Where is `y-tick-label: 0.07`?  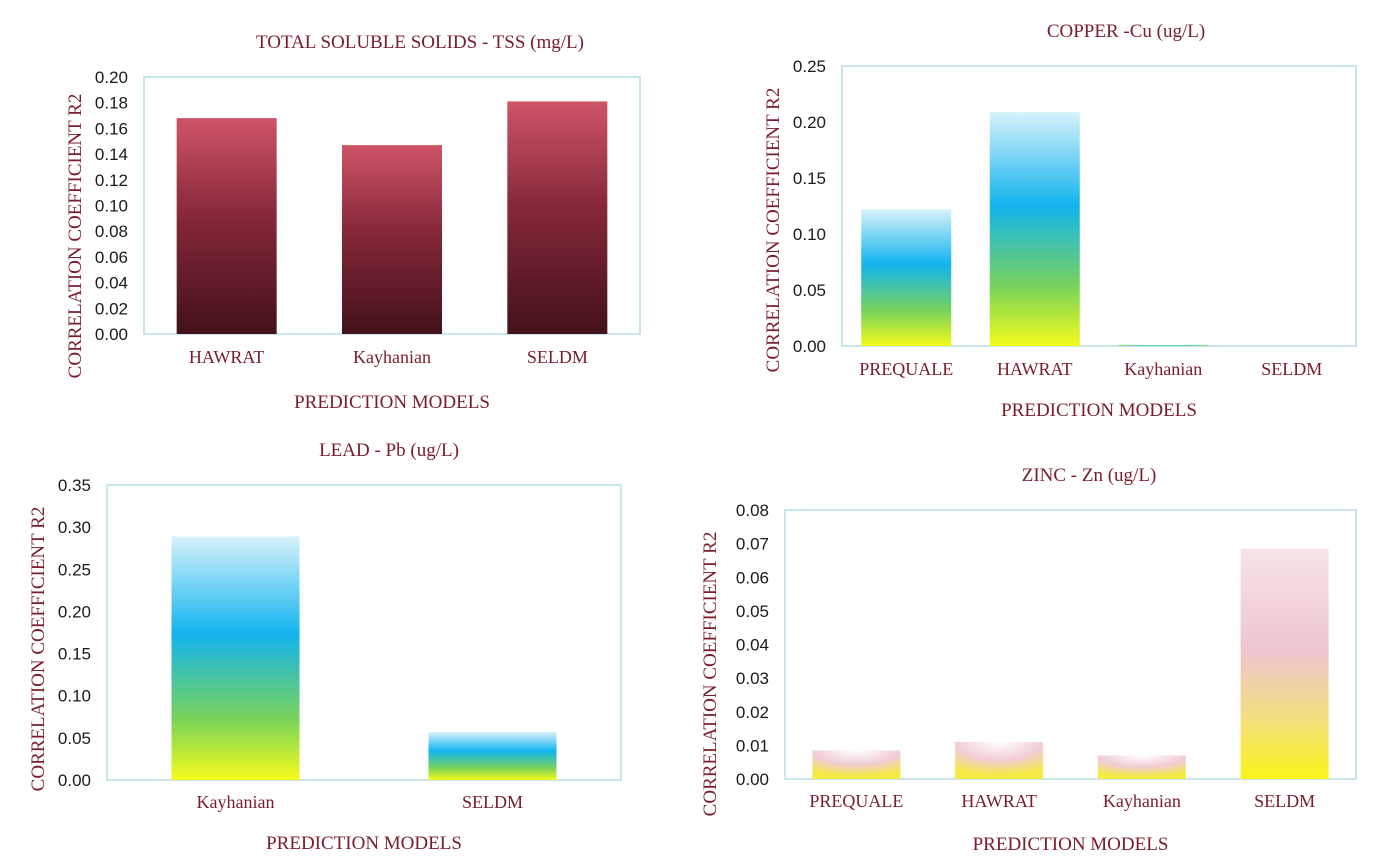 y-tick-label: 0.07 is located at coordinates (752, 544).